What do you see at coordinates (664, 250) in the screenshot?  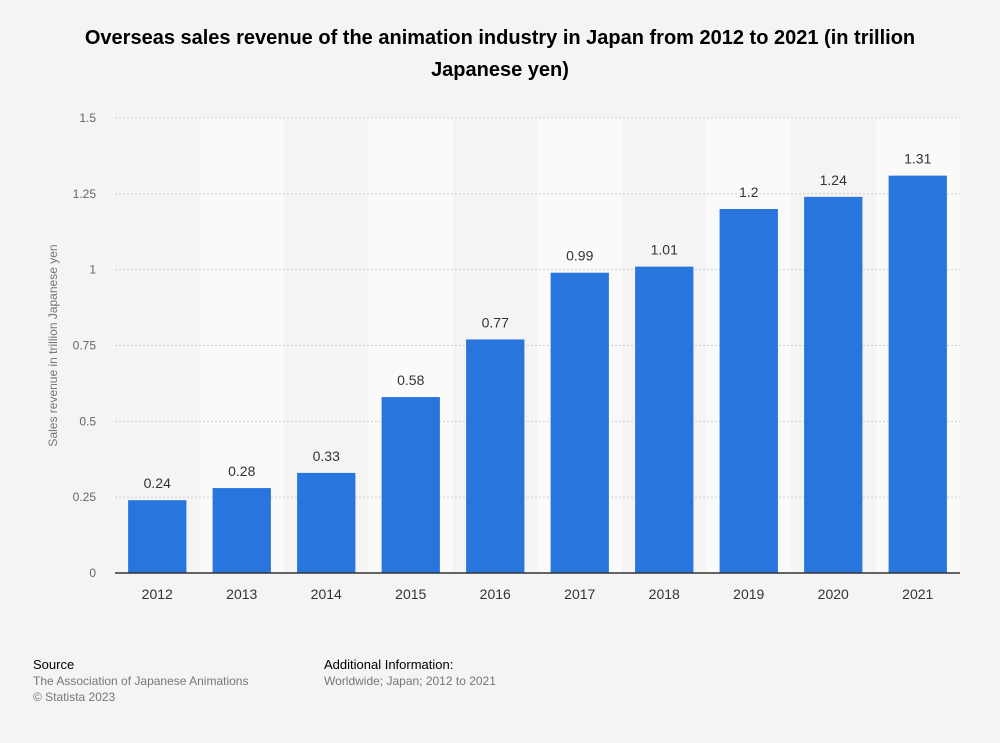 I see `value-label: 1.01` at bounding box center [664, 250].